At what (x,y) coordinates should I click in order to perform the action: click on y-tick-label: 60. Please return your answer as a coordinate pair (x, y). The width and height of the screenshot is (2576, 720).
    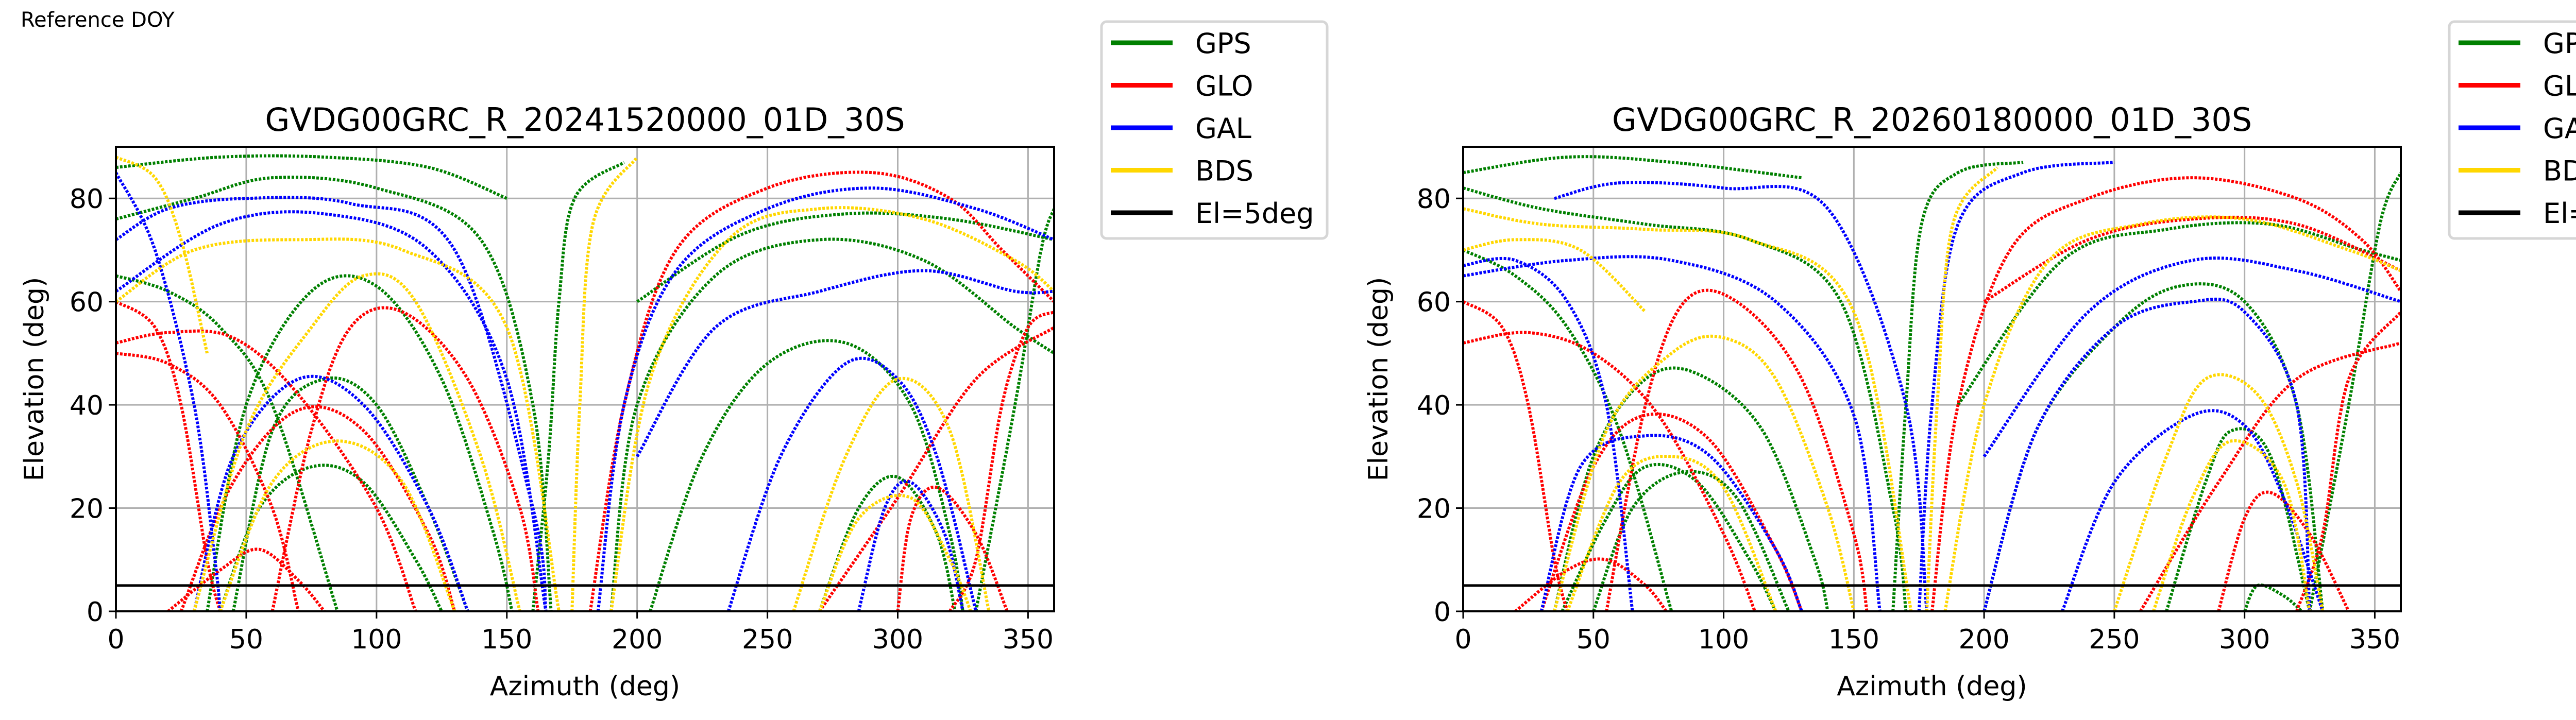
    Looking at the image, I should click on (1434, 302).